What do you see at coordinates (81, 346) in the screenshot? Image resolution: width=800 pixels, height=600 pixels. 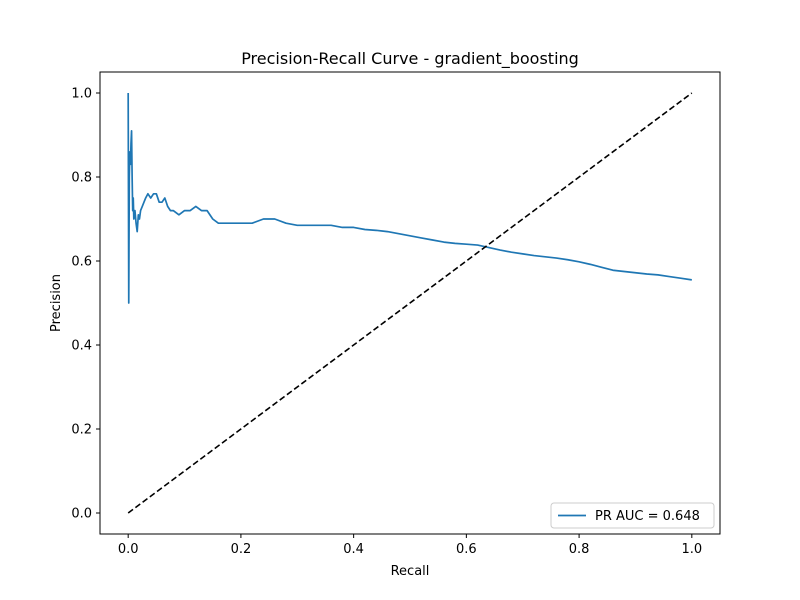 I see `y-tick-label: 0.4` at bounding box center [81, 346].